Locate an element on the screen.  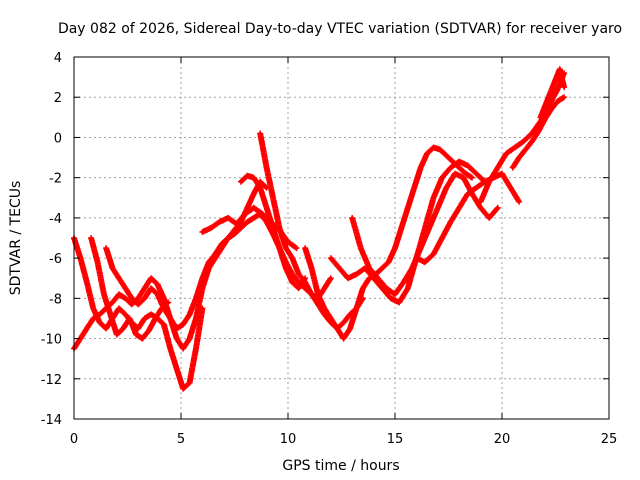
y-tick-label: -8 is located at coordinates (55, 299).